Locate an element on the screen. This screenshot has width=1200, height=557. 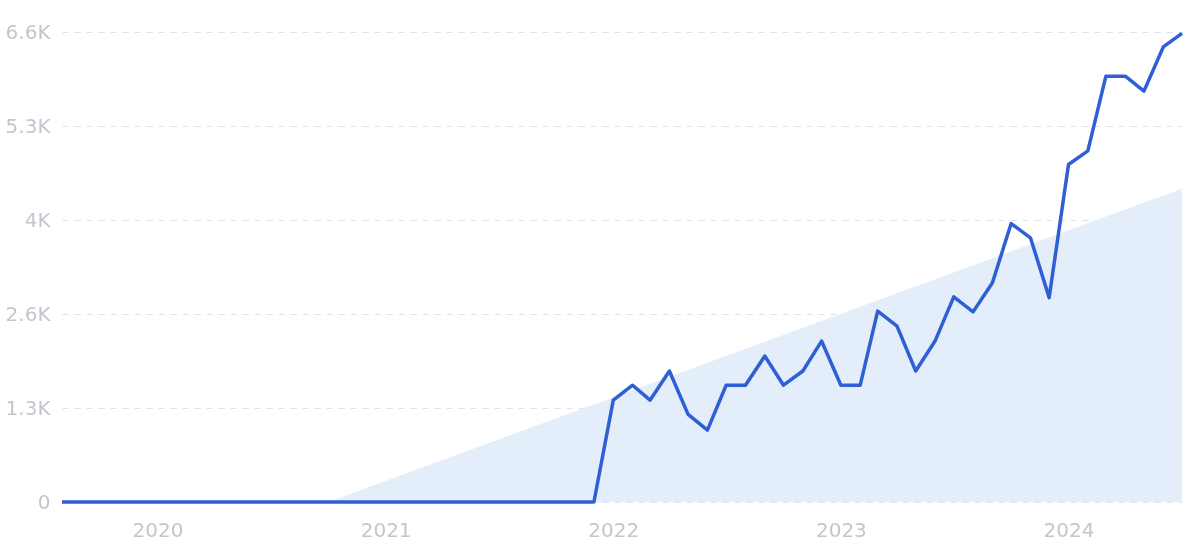
x-tick-label: 2021 is located at coordinates (386, 529).